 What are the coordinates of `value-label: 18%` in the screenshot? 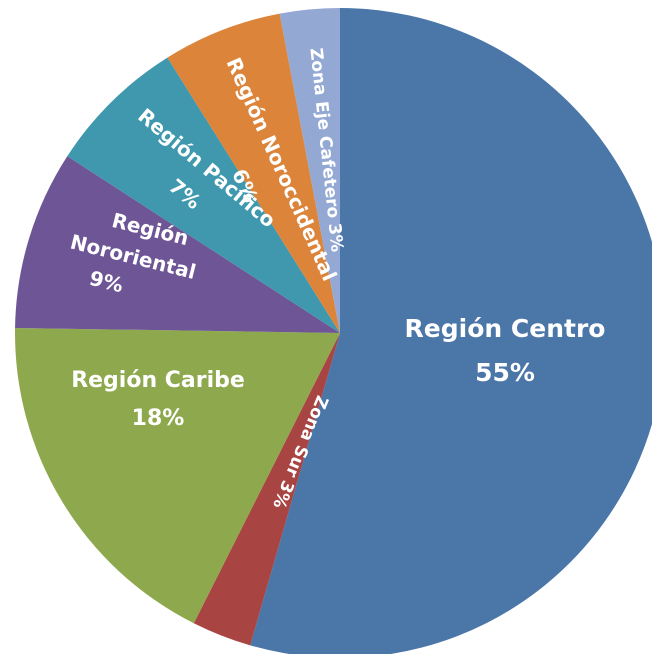 It's located at (158, 418).